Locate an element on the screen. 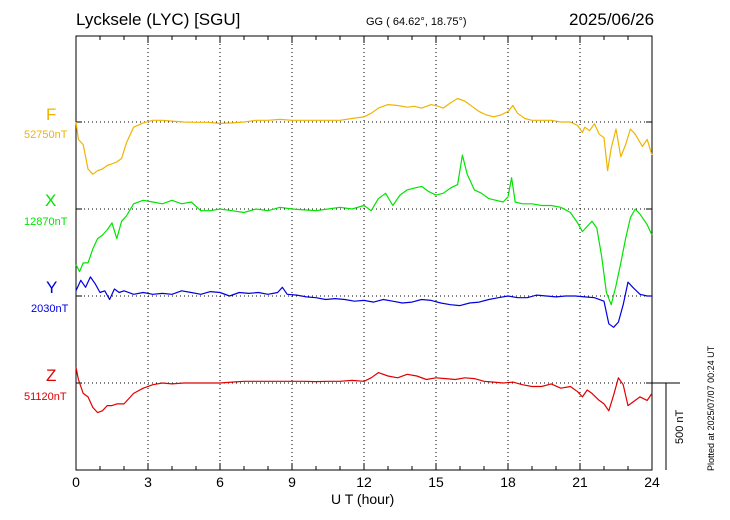 Image resolution: width=730 pixels, height=520 pixels. x-axis-label: U T (hour) is located at coordinates (363, 499).